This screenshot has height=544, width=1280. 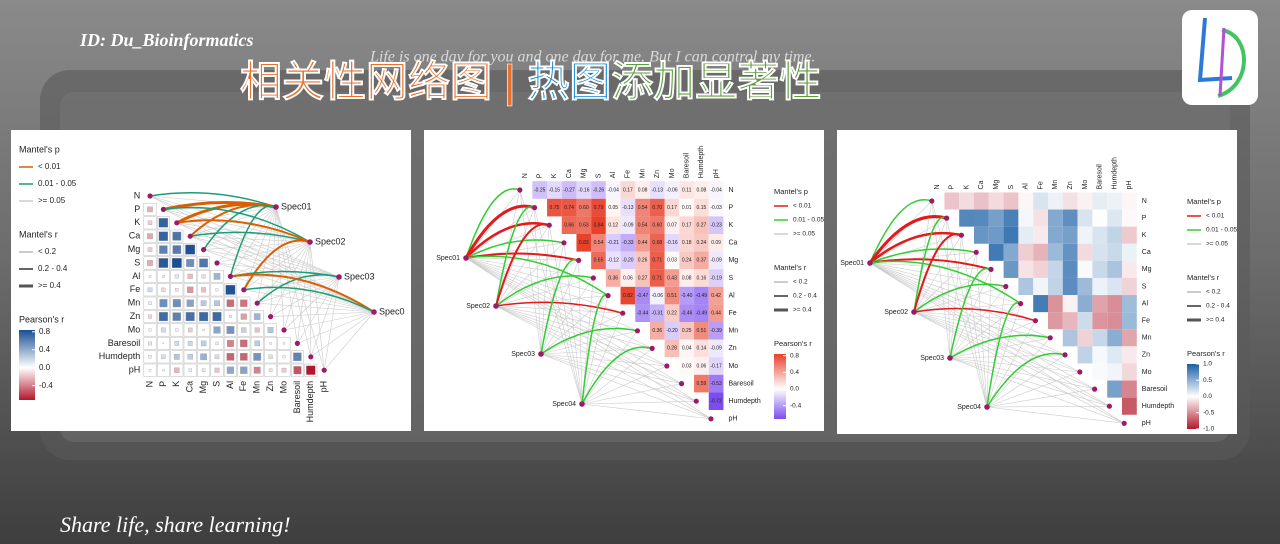 I want to click on row-label: Ca, so click(x=1146, y=252).